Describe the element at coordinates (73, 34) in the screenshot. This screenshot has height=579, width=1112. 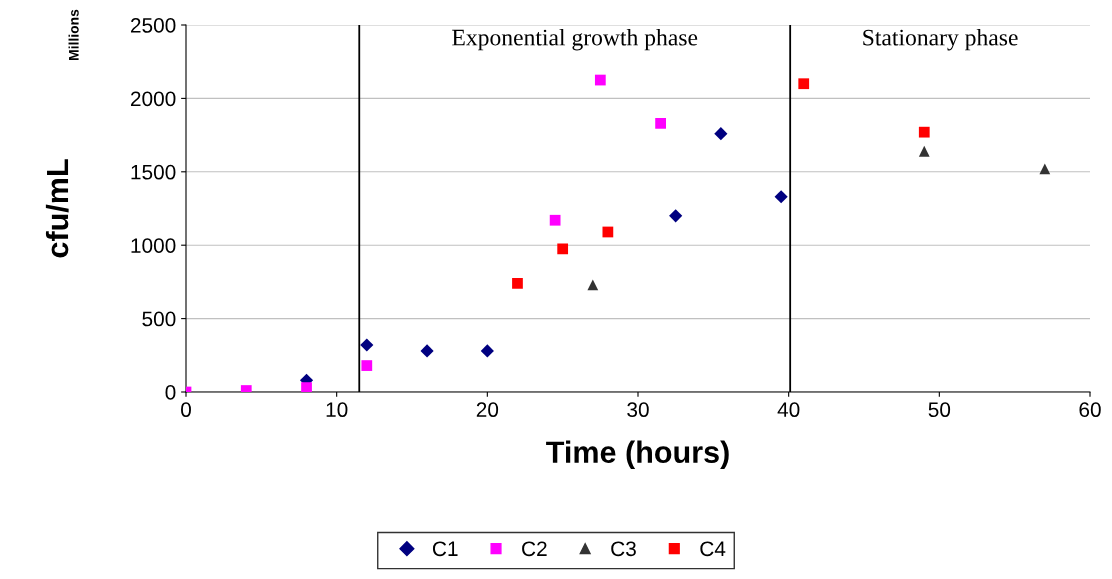
I see `text: Millions` at that location.